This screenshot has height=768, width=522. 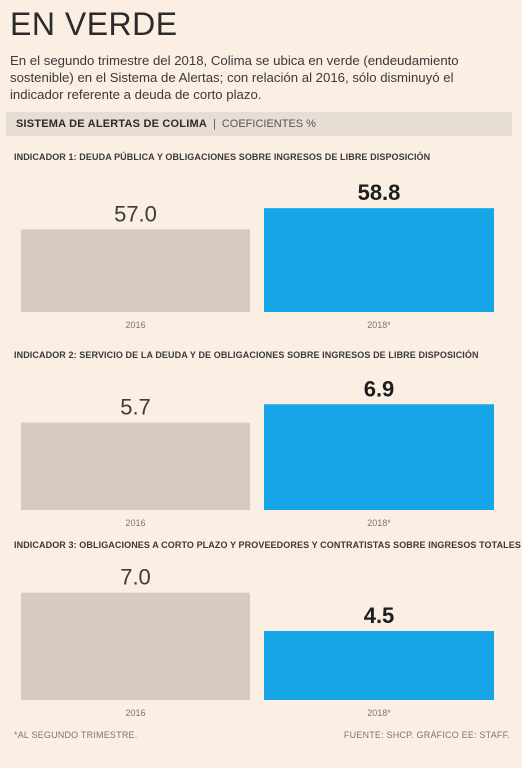 I want to click on value-label: 7.0, so click(x=135, y=577).